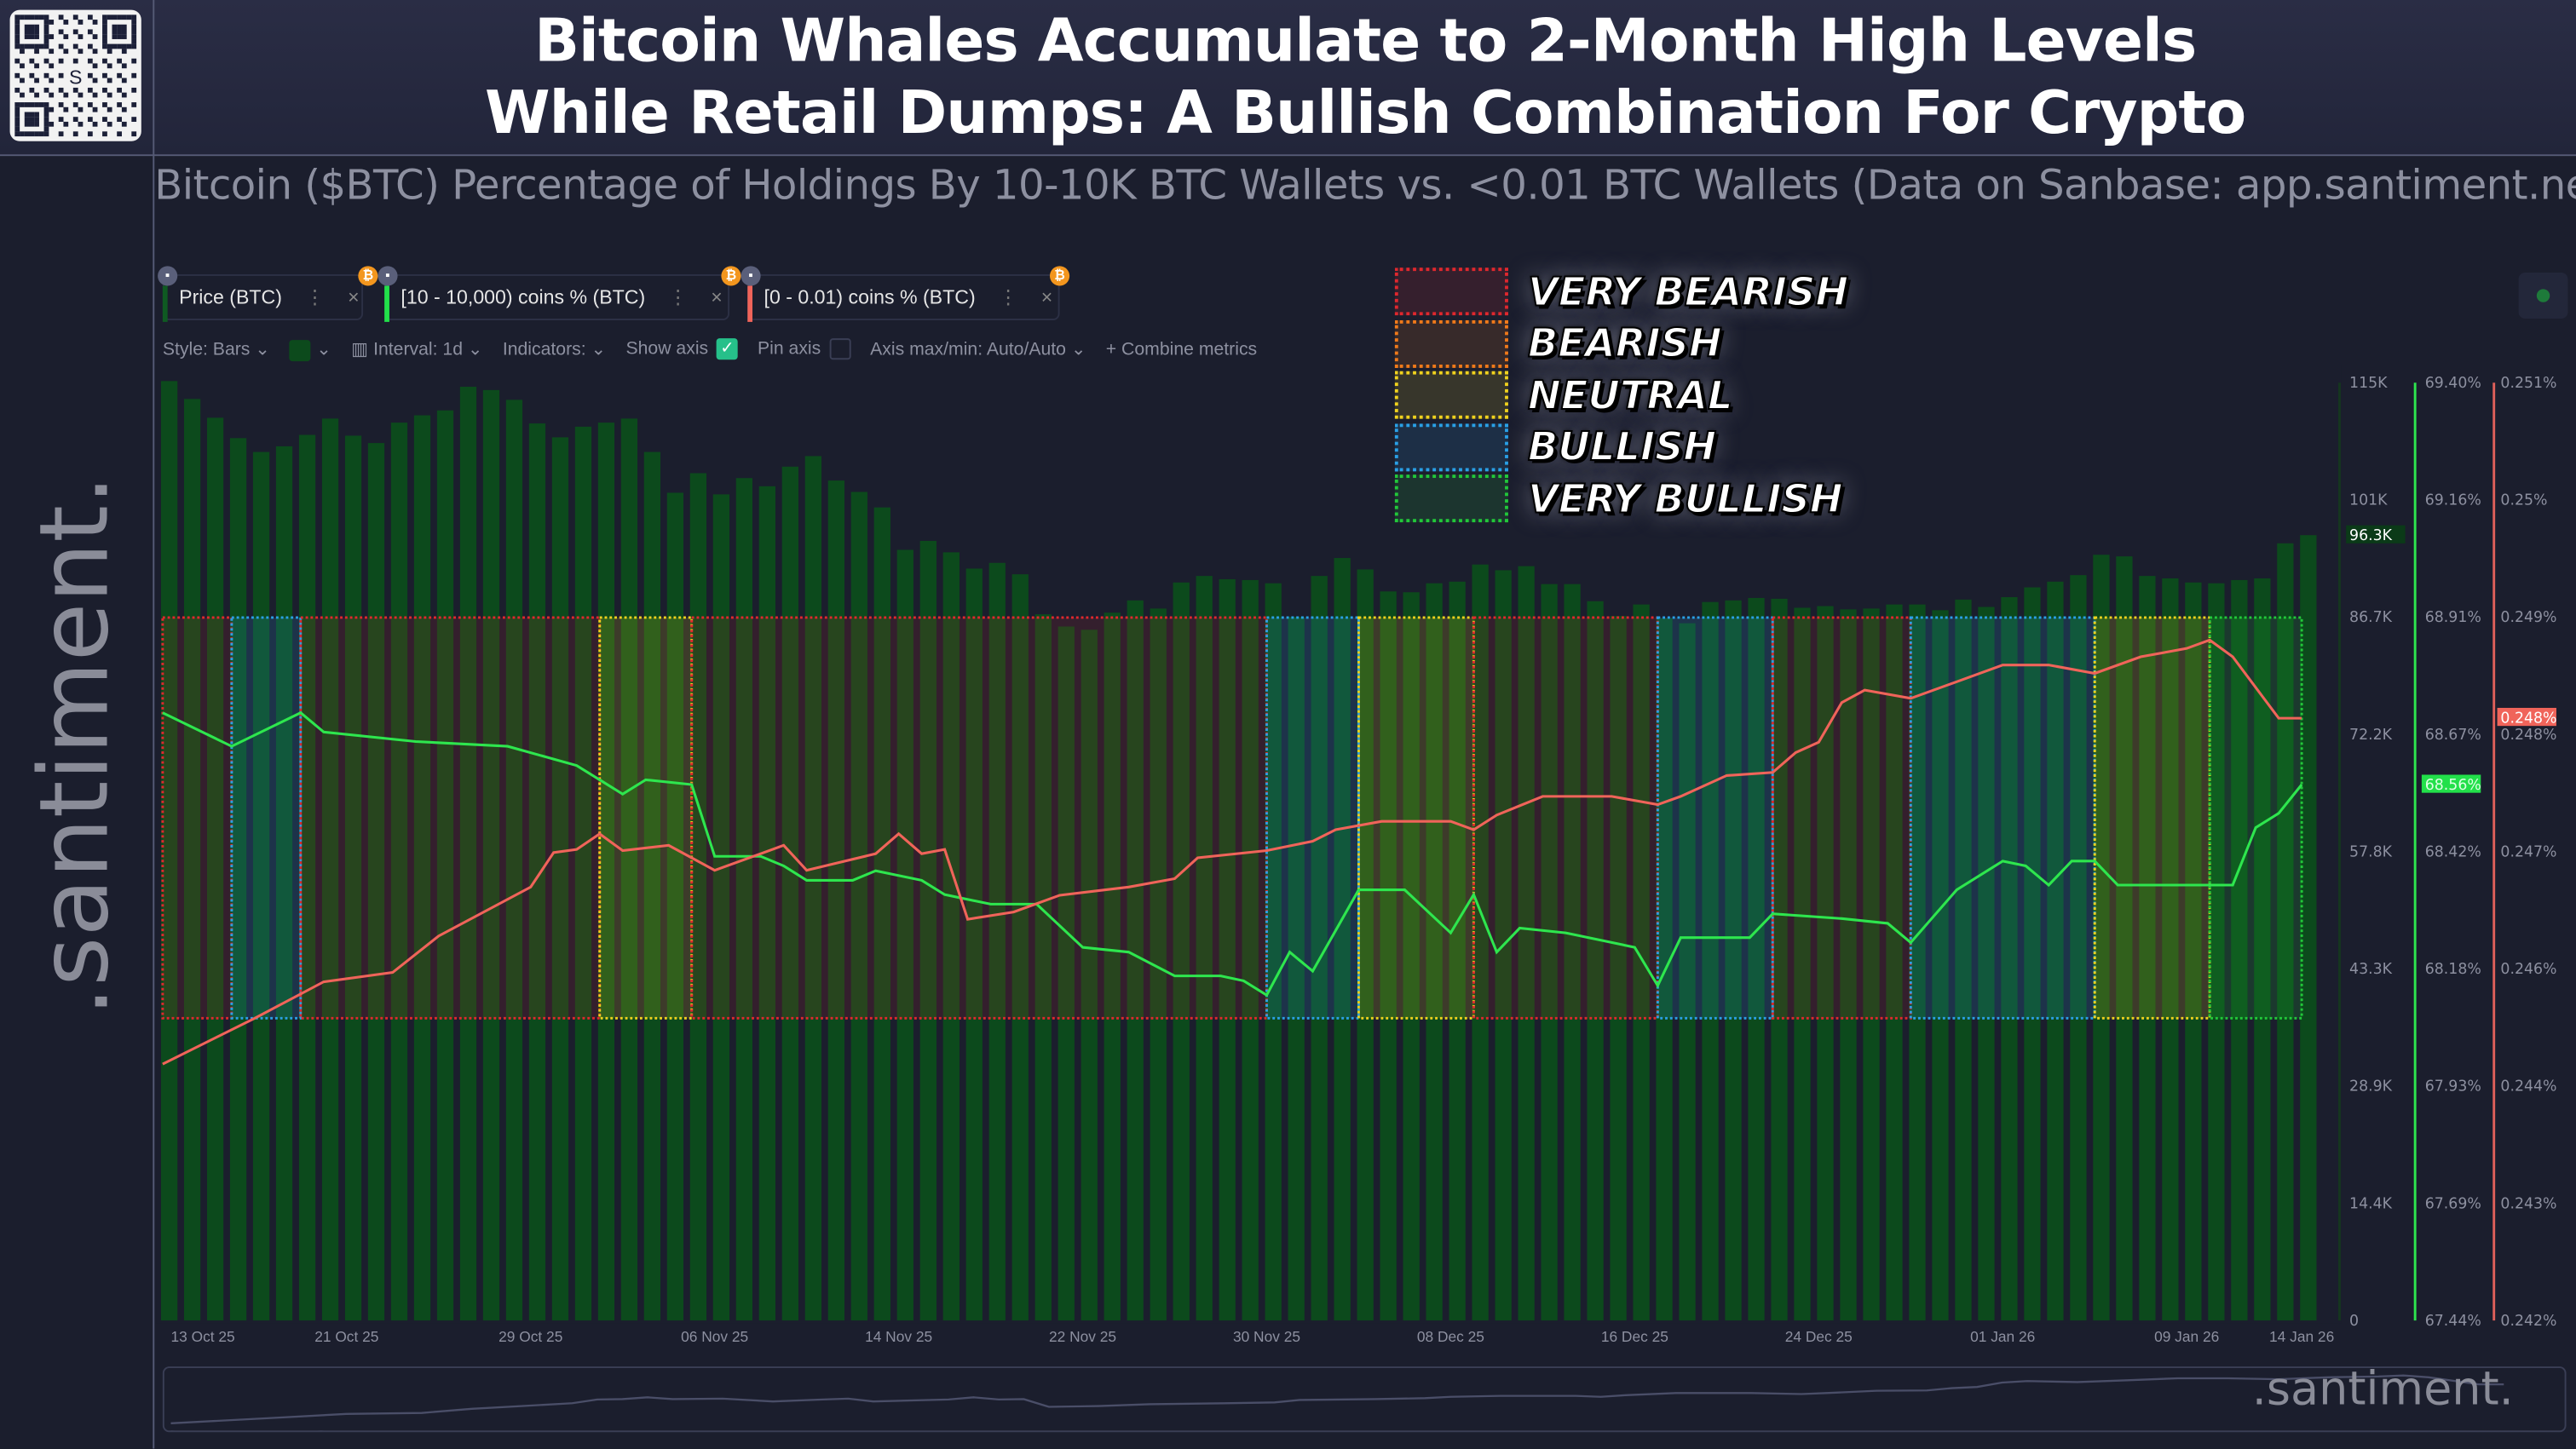 This screenshot has width=2576, height=1449. Describe the element at coordinates (1059, 276) in the screenshot. I see `bitcoin-icon: ₿` at that location.